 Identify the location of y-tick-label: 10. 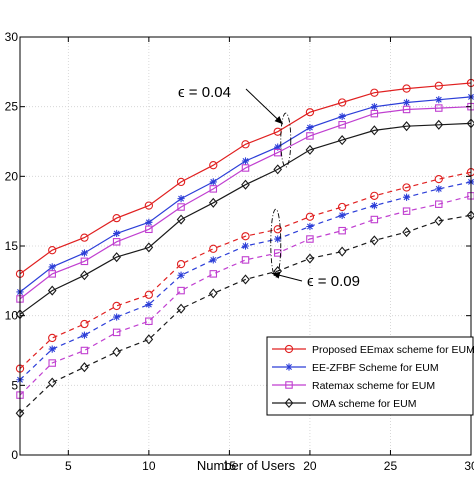
(12, 316).